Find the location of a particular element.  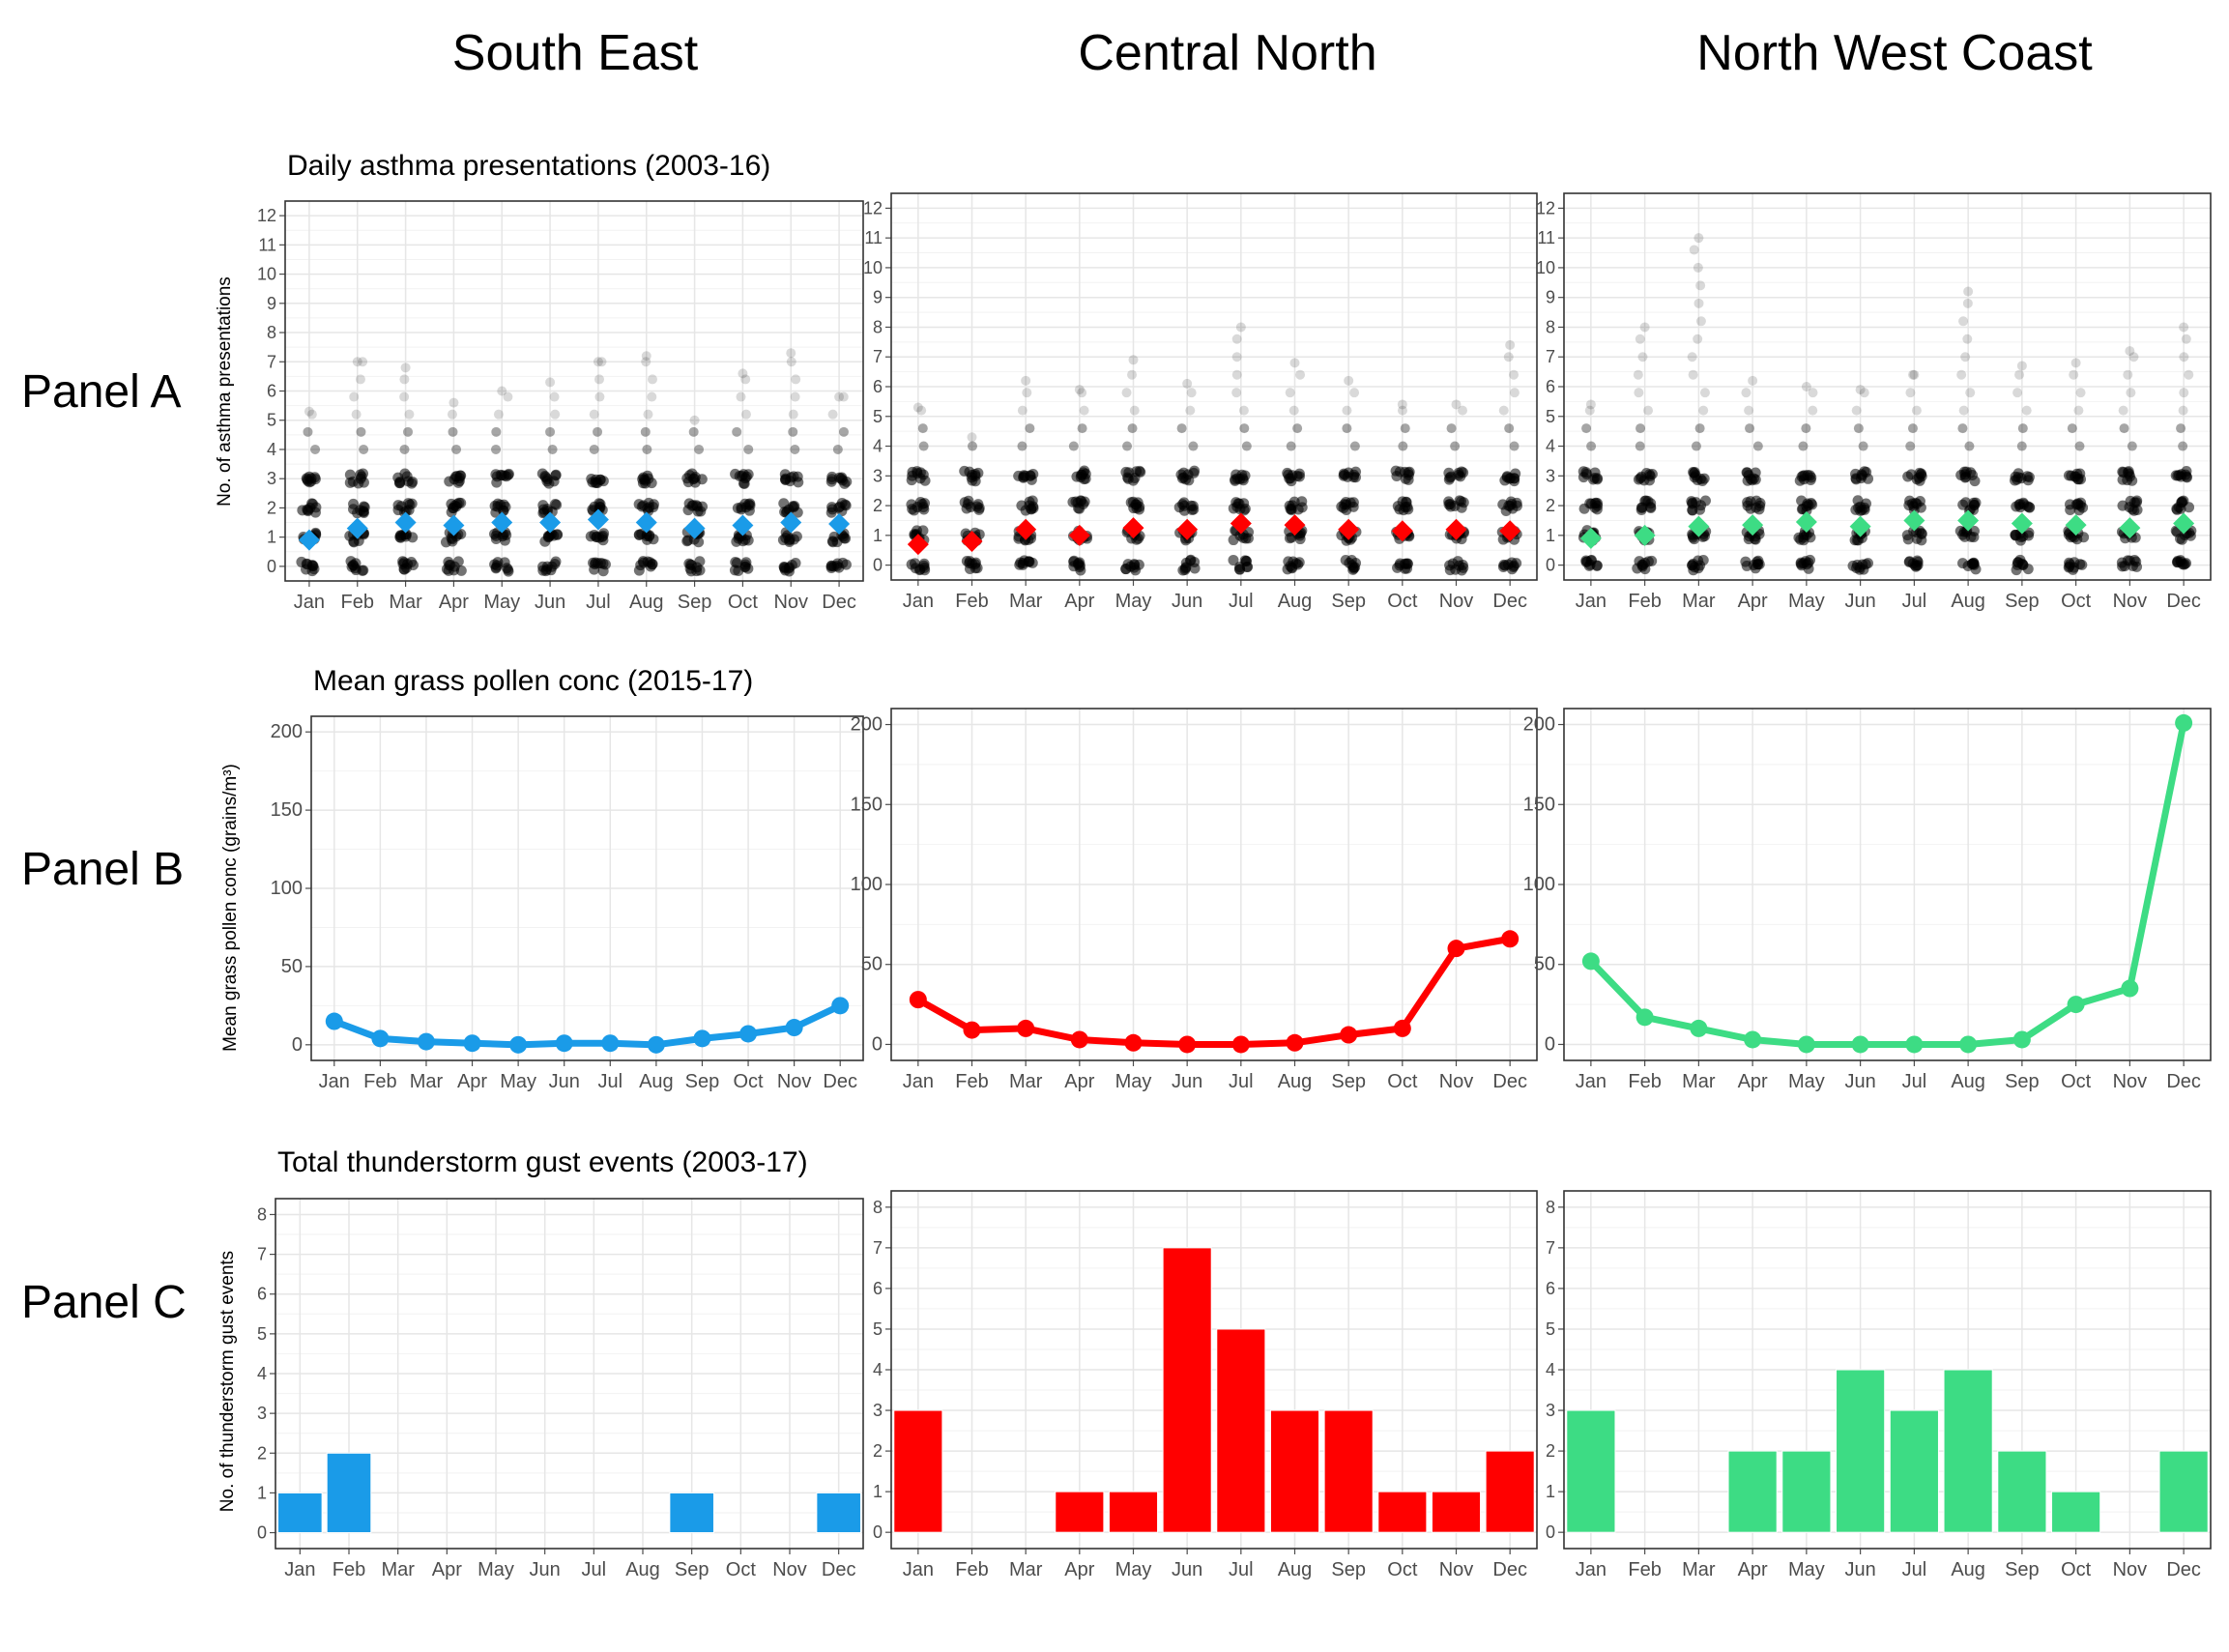

x-tick-label-may: May is located at coordinates (501, 602).